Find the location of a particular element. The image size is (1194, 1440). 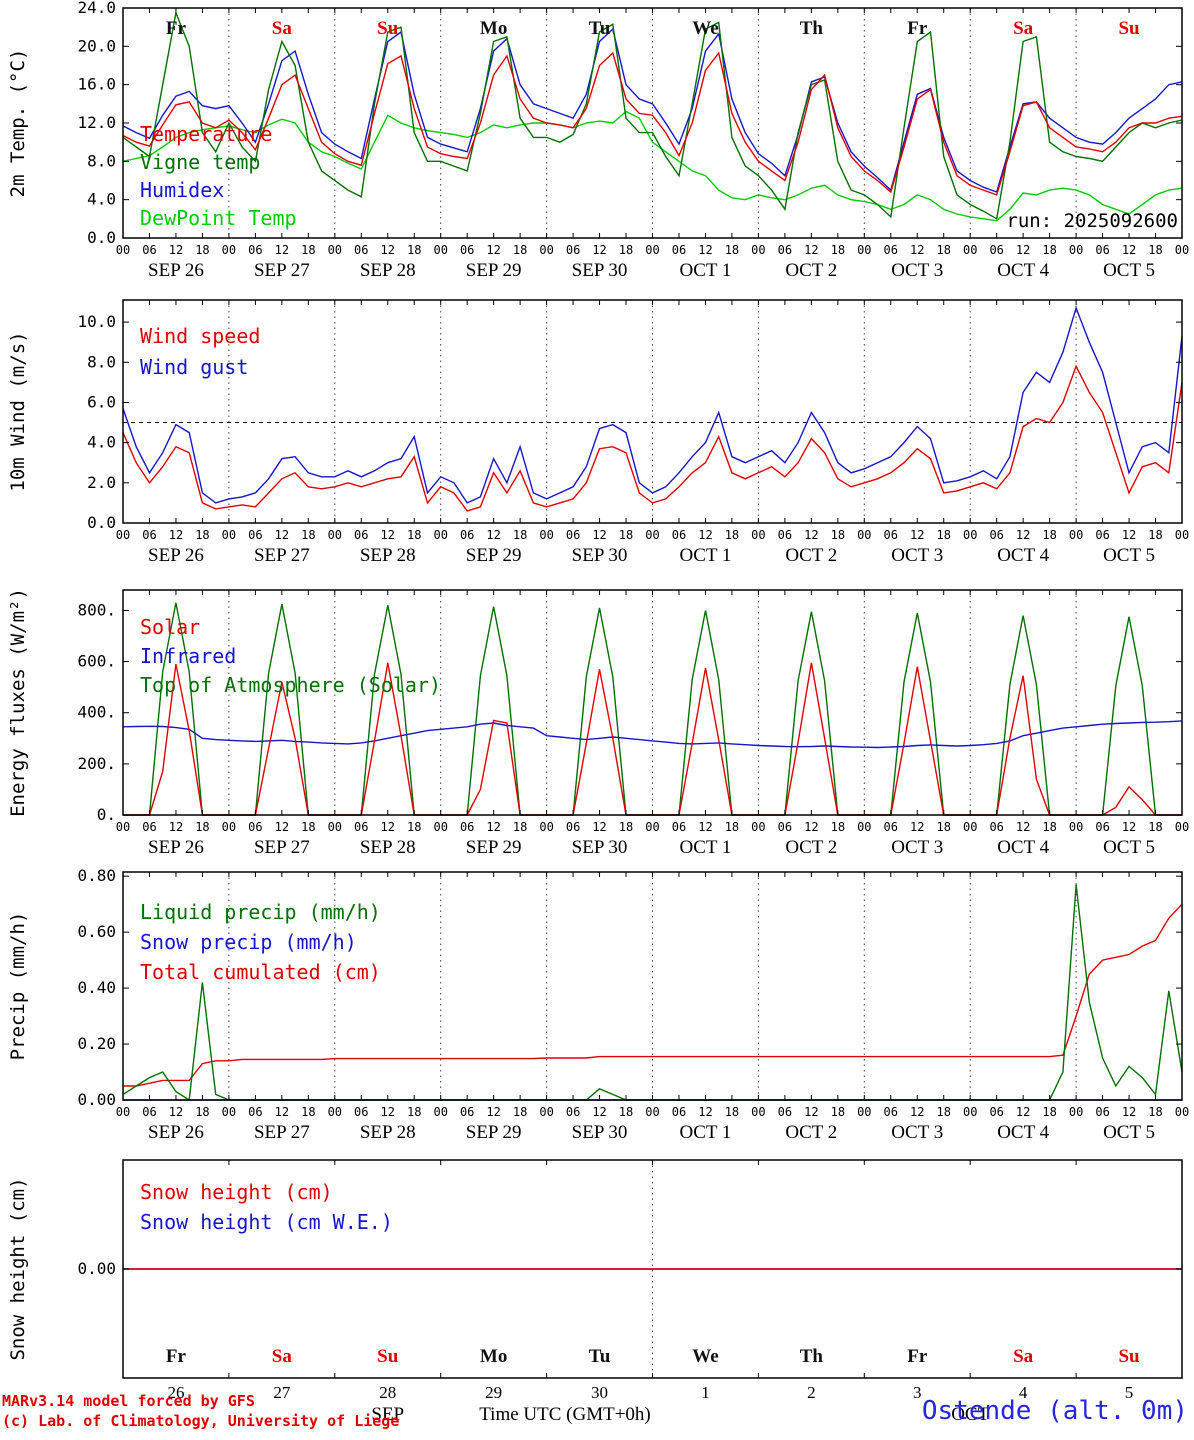

legend-label: Snow precip (mm/h) is located at coordinates (248, 942).